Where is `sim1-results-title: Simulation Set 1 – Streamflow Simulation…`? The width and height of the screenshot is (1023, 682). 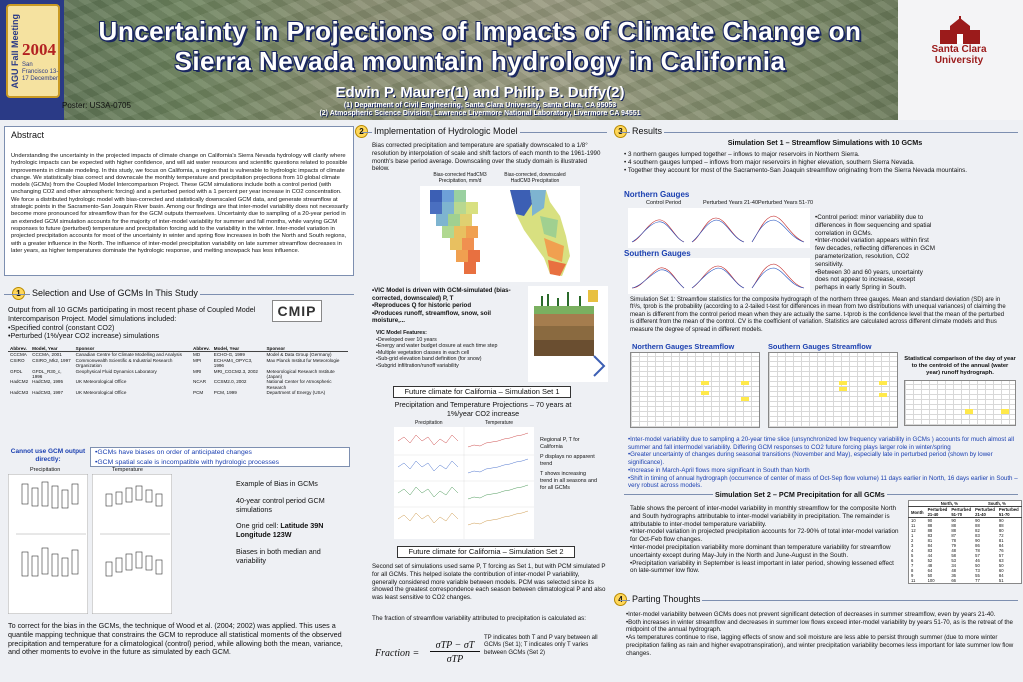 sim1-results-title: Simulation Set 1 – Streamflow Simulation… is located at coordinates (825, 142).